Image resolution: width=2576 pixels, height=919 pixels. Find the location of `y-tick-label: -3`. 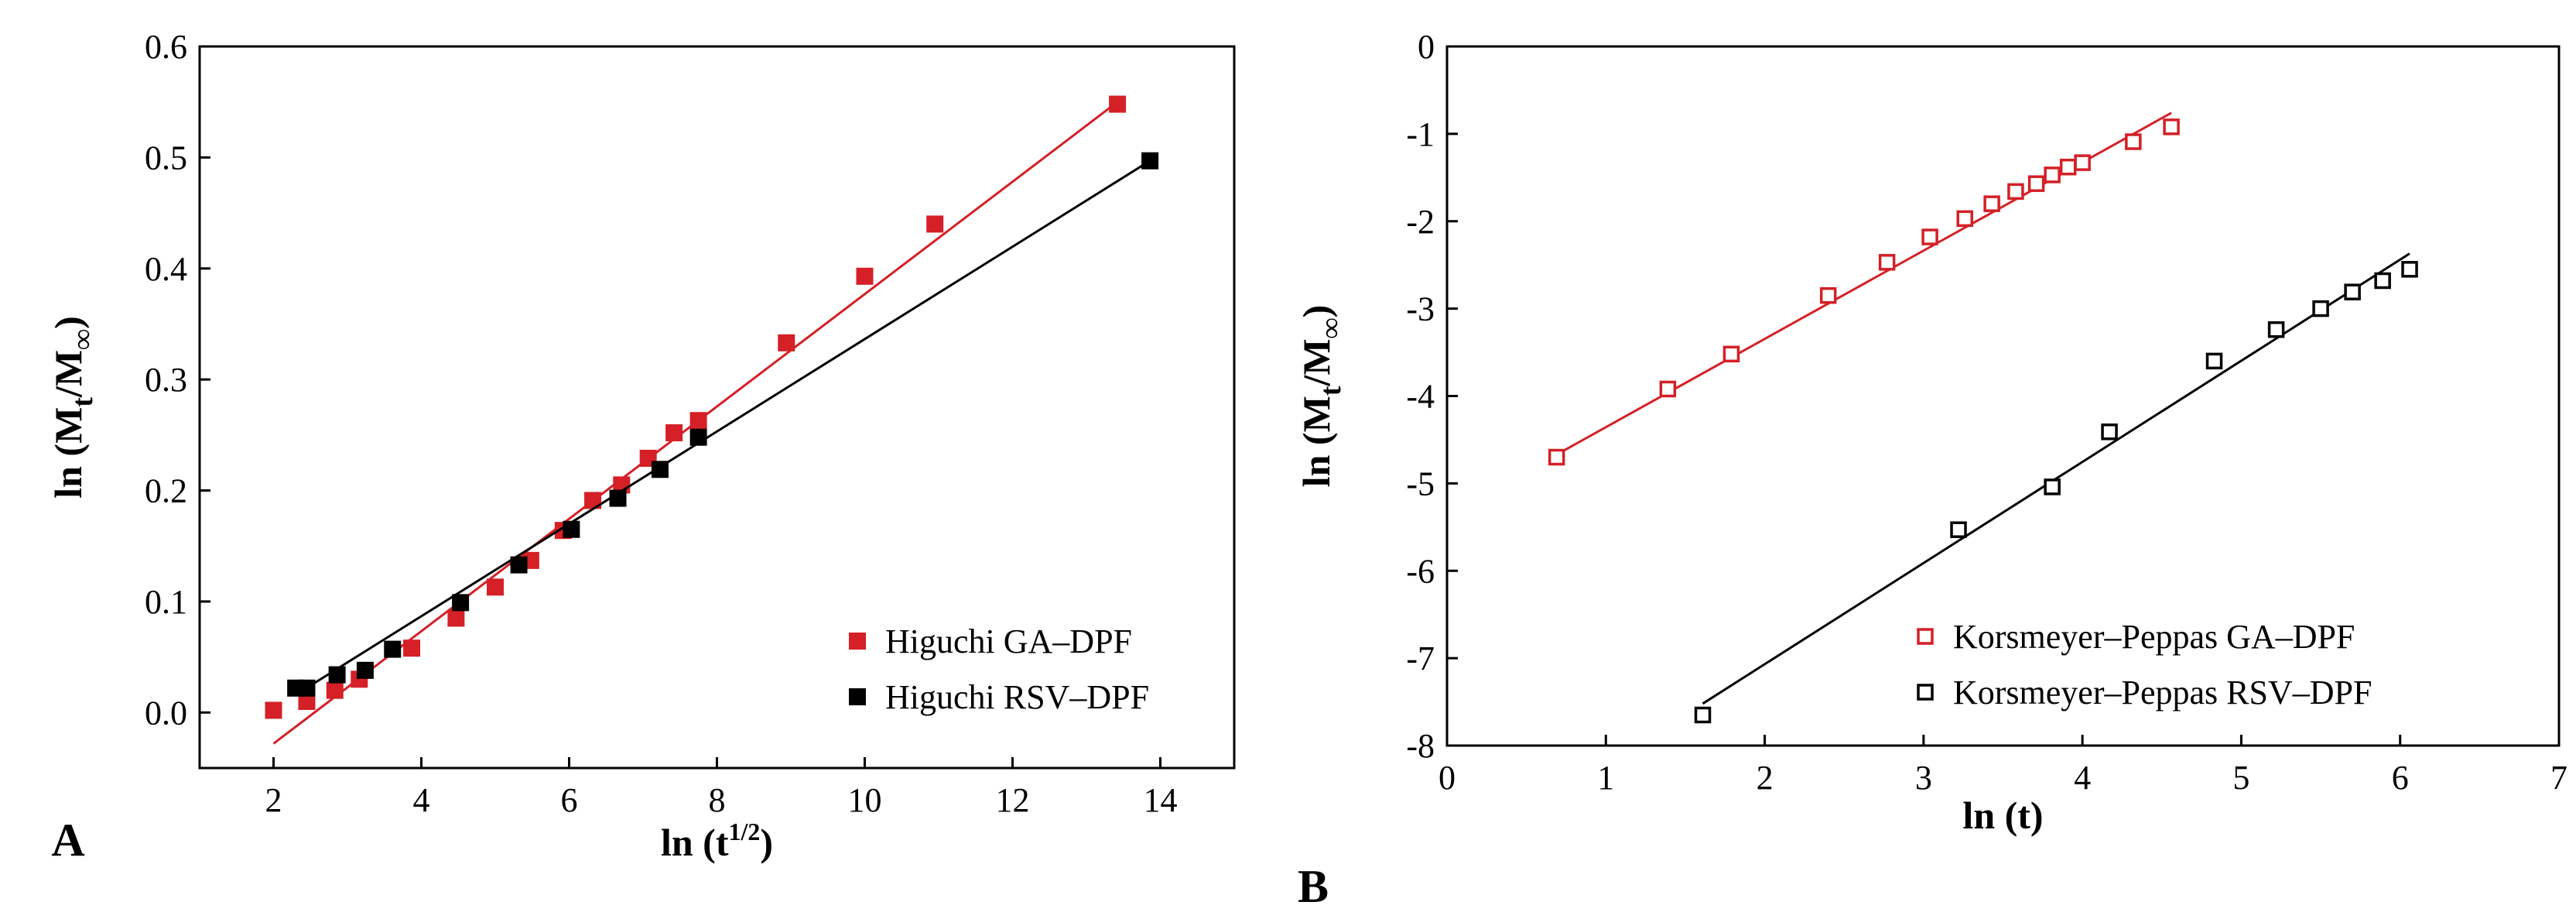

y-tick-label: -3 is located at coordinates (1421, 309).